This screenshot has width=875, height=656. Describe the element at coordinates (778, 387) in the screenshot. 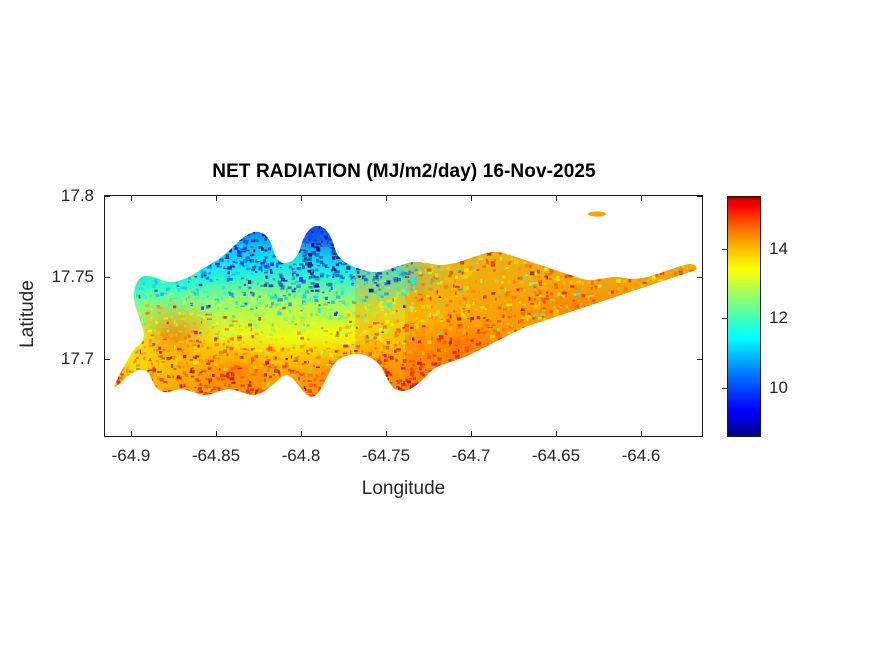

I see `colorbar-tick-label: 10` at that location.